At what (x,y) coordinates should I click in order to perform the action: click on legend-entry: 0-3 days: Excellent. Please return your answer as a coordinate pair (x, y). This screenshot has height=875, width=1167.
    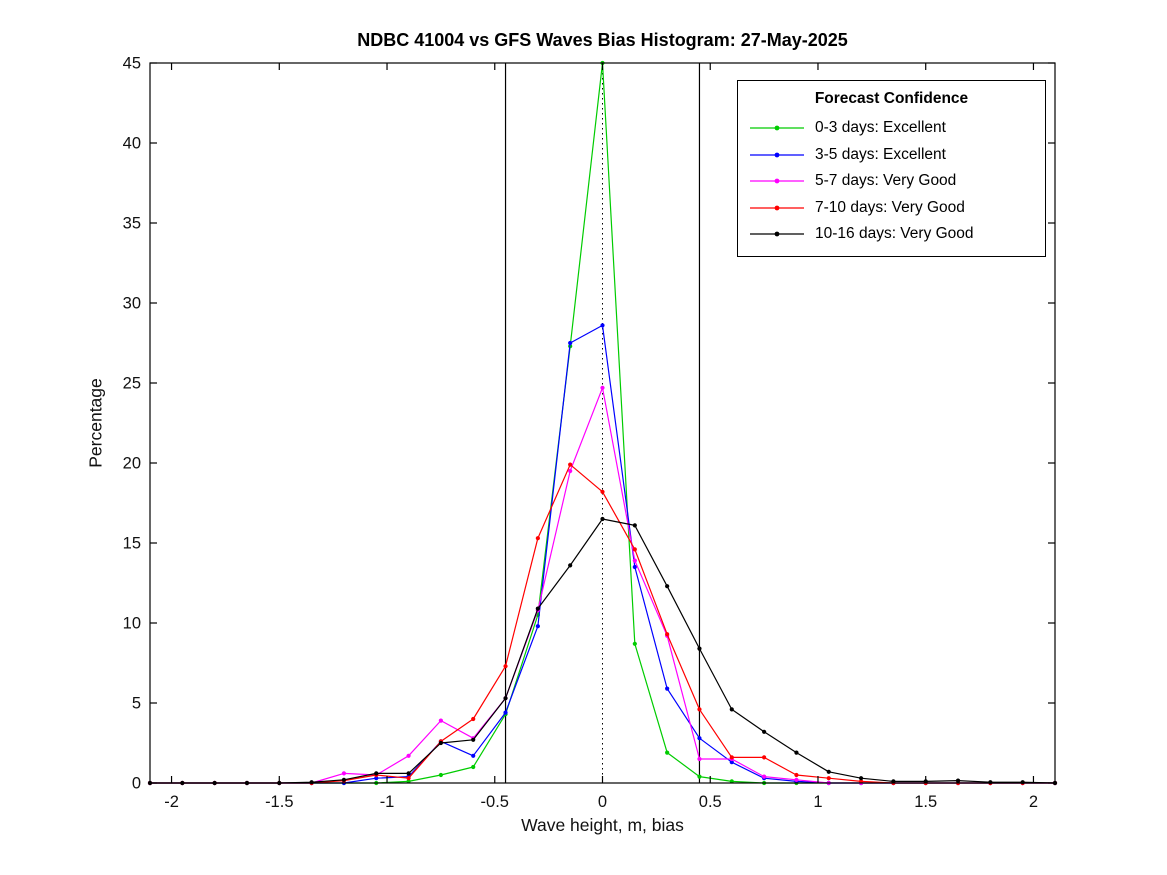
    Looking at the image, I should click on (891, 128).